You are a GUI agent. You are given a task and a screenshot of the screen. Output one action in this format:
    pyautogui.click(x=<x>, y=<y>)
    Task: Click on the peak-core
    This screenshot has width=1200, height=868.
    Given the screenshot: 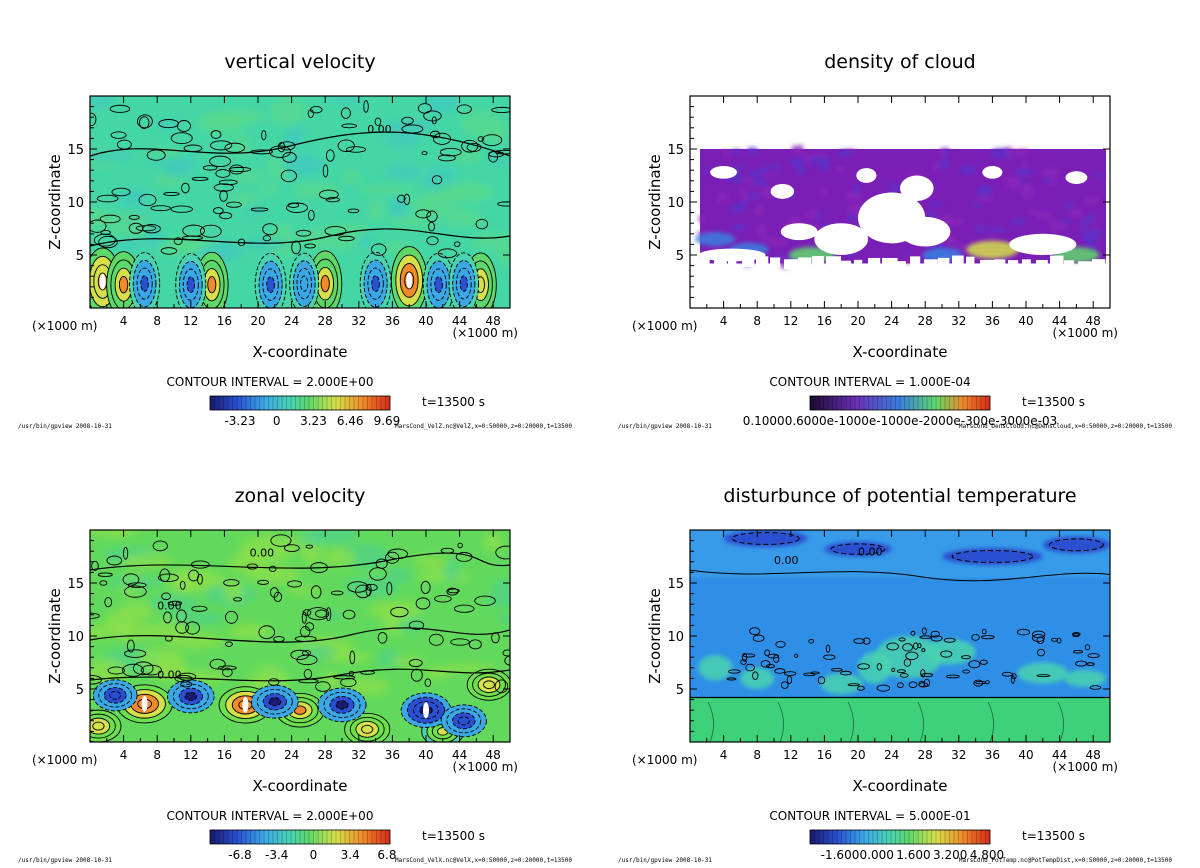 What is the action you would take?
    pyautogui.click(x=409, y=280)
    